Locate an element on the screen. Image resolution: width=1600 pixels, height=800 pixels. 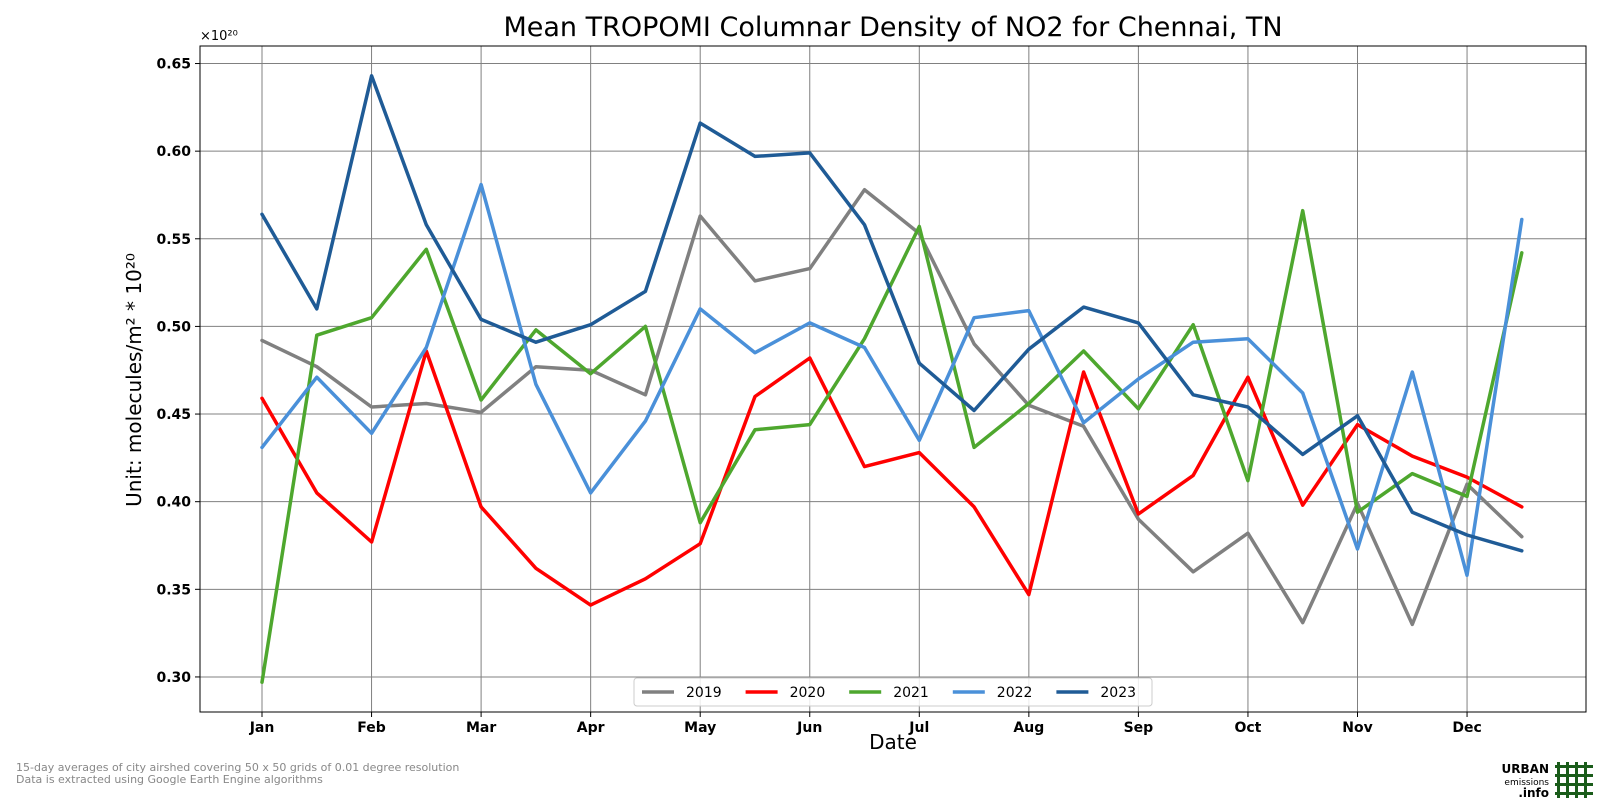
logo-line-info: .info is located at coordinates (1533, 793).